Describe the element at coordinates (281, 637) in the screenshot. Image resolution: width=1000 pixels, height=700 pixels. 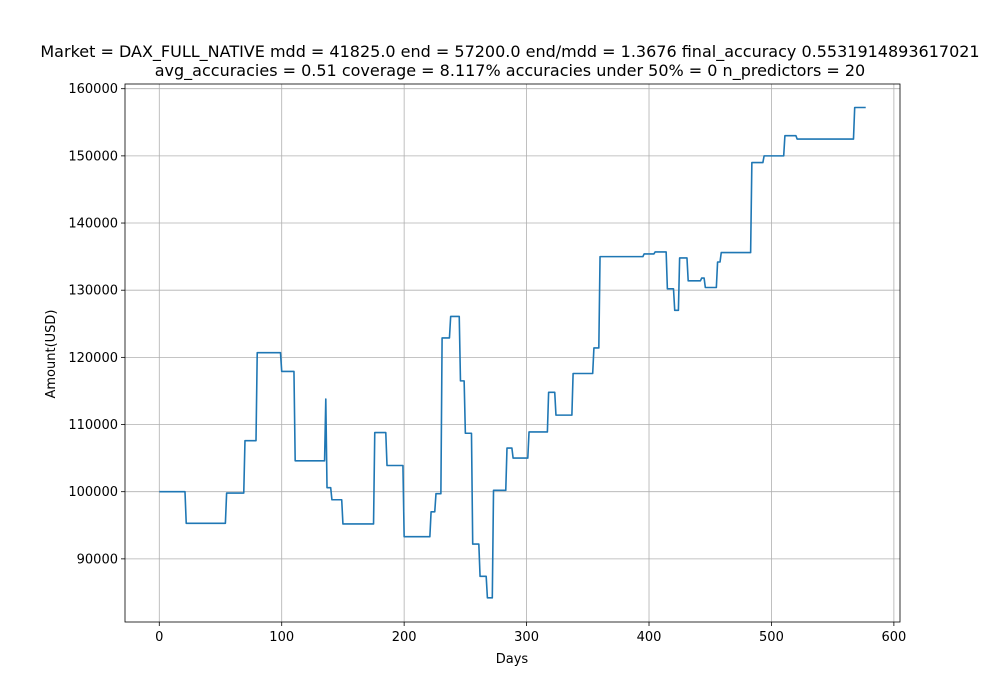
I see `x-tick-label: 100` at that location.